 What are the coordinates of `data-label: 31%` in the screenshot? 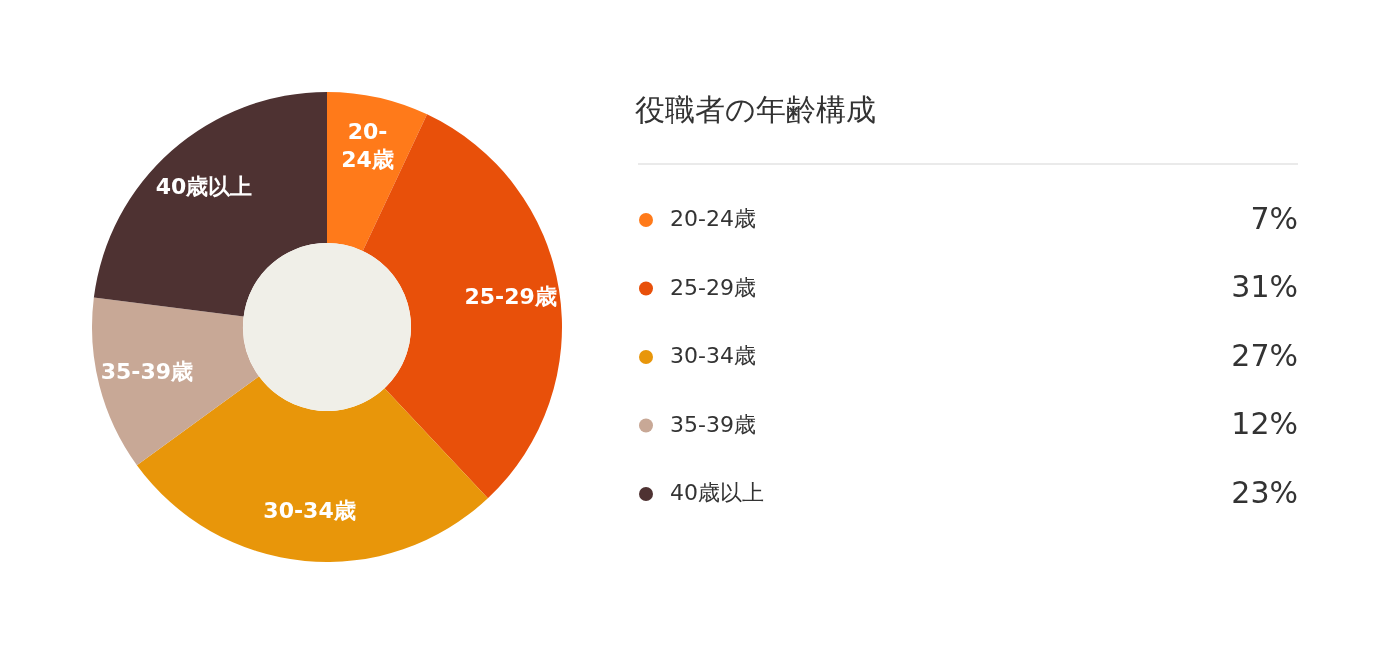 It's located at (1264, 286).